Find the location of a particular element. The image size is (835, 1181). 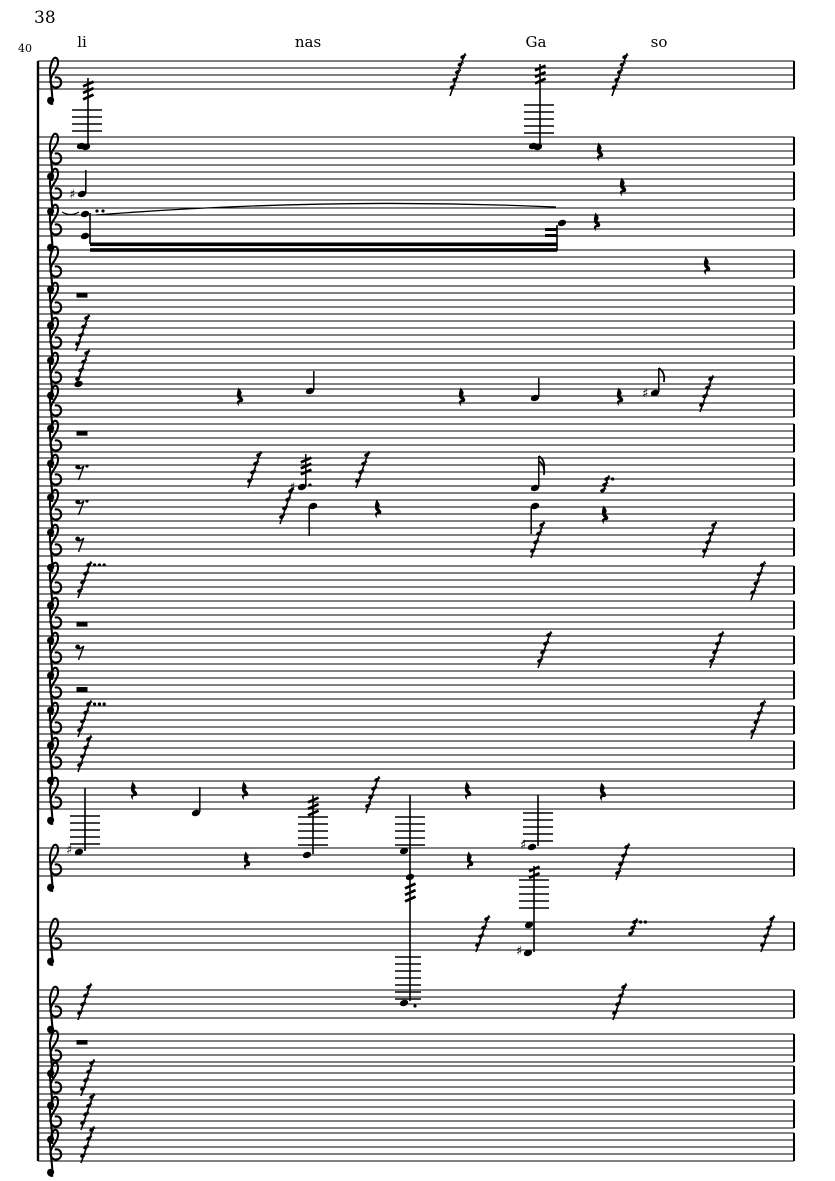

lyric-syllable: li is located at coordinates (82, 42).